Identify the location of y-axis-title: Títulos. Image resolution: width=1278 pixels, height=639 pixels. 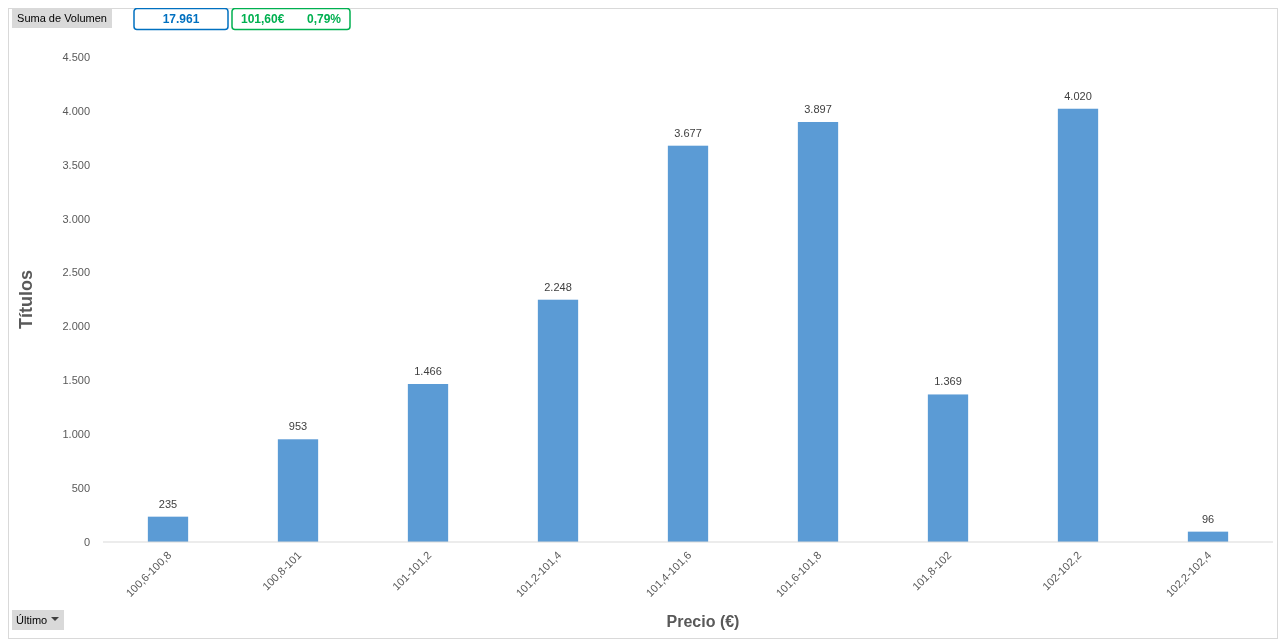
(26, 299).